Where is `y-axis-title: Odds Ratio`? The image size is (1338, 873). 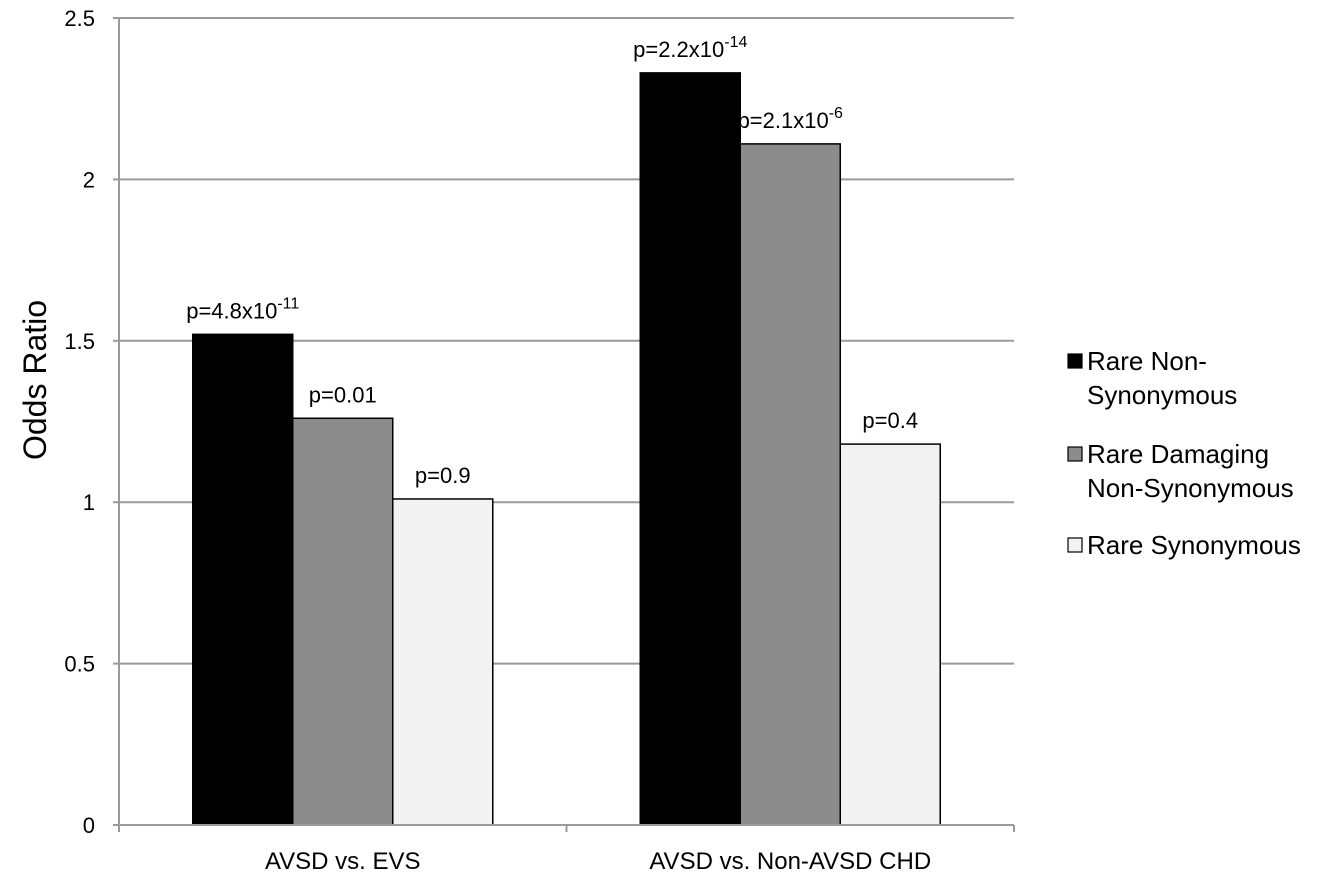
y-axis-title: Odds Ratio is located at coordinates (35, 380).